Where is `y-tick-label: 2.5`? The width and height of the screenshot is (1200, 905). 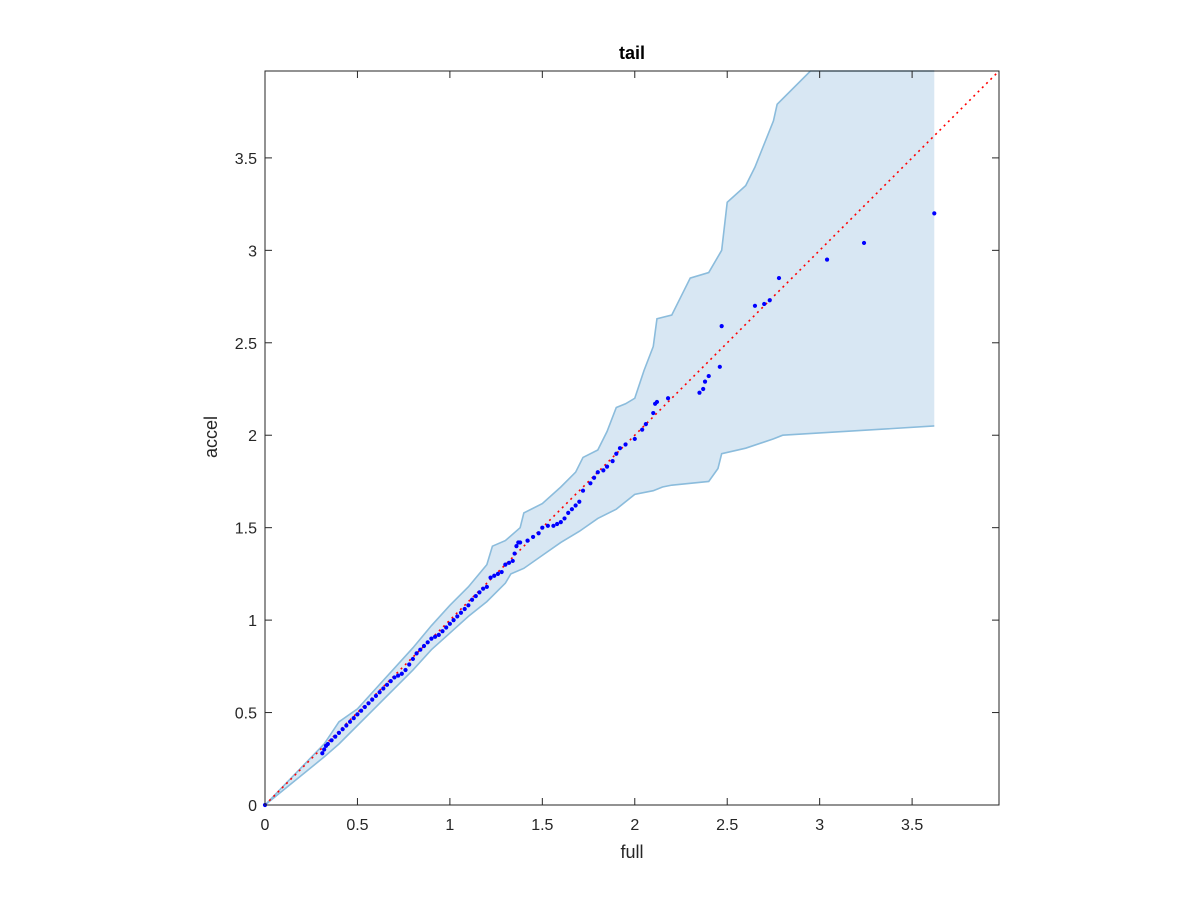 y-tick-label: 2.5 is located at coordinates (246, 344).